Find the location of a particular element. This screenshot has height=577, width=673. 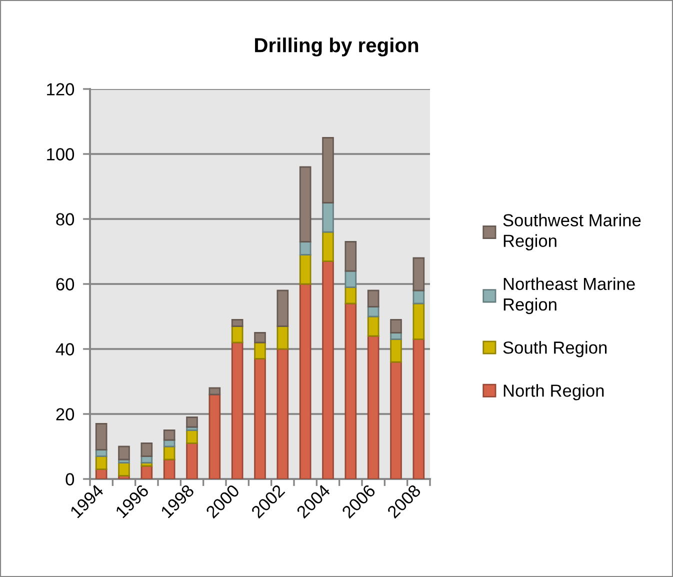

y-tick-label: 100 is located at coordinates (60, 154).